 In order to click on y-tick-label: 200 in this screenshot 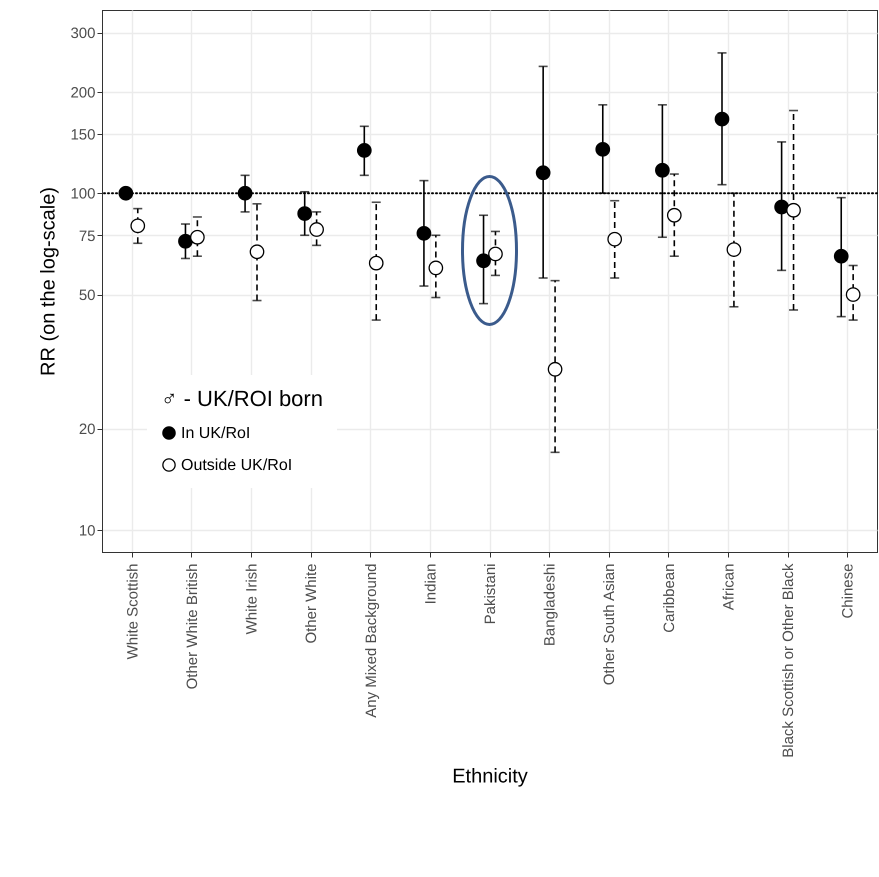, I will do `click(83, 93)`.